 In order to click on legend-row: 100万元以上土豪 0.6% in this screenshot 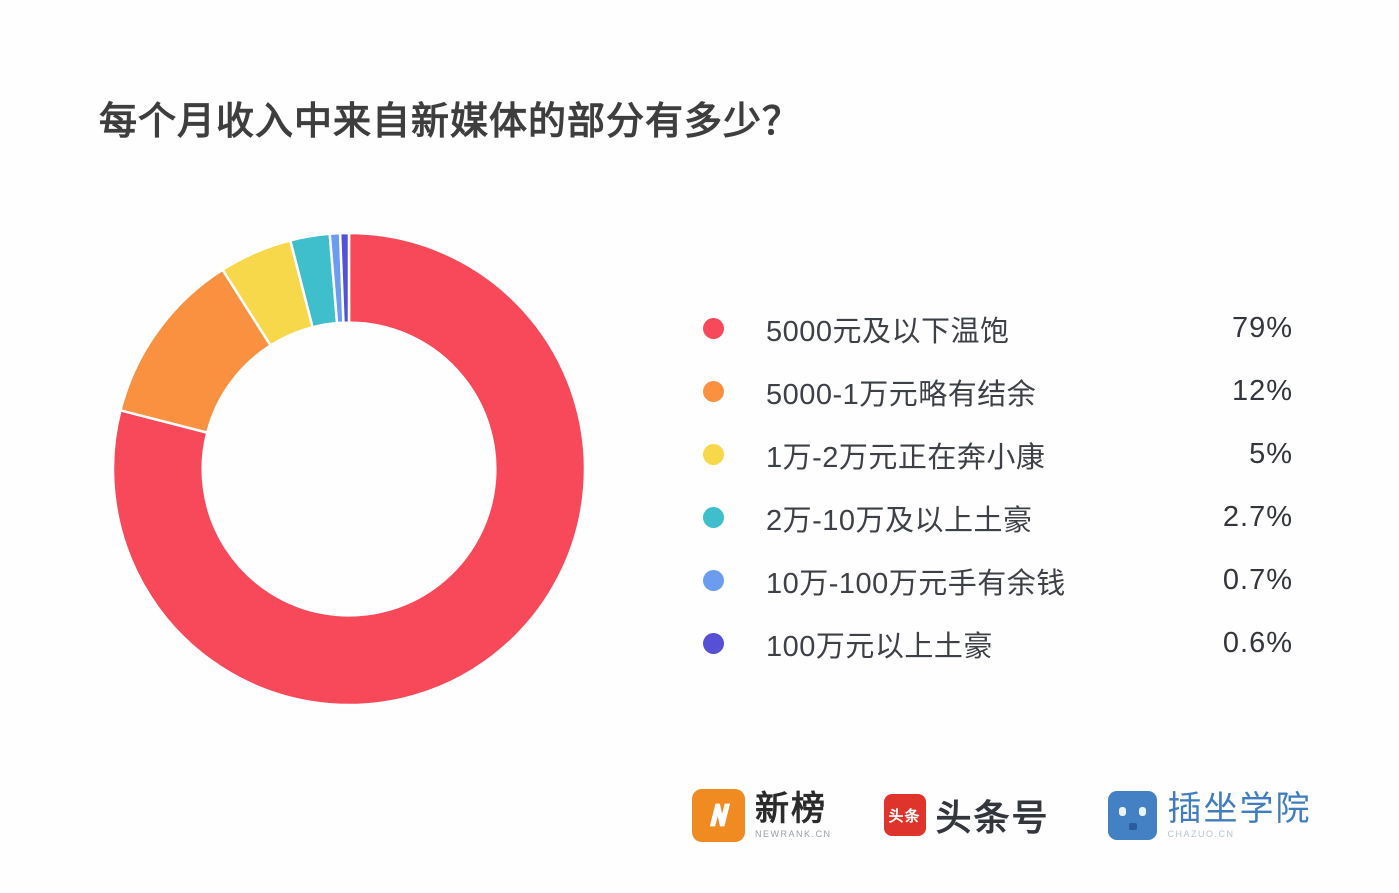, I will do `click(998, 643)`.